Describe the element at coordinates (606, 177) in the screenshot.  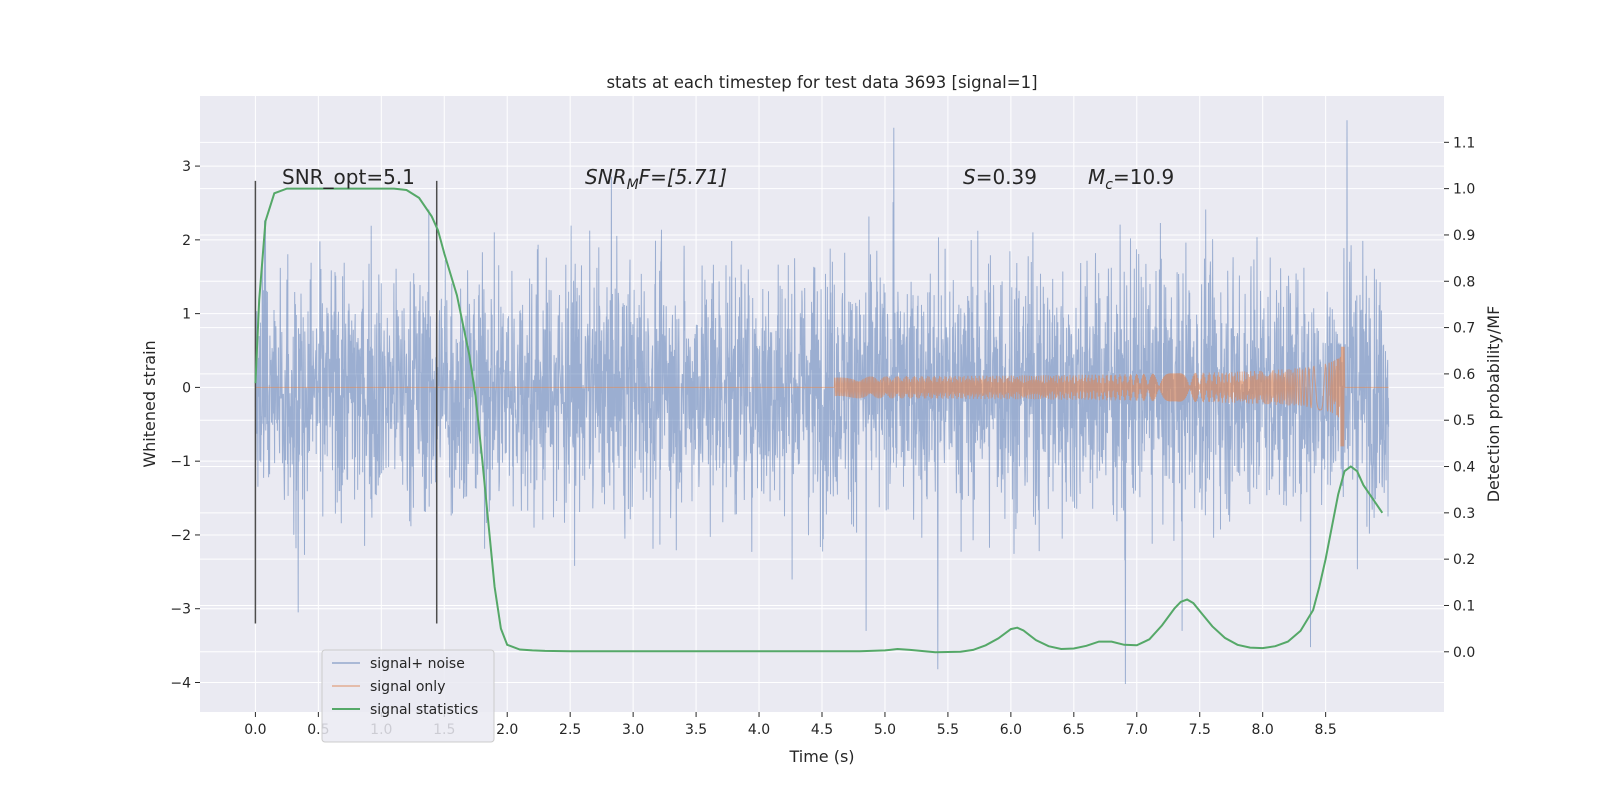
I see `annotation-snr-mf-symbol: SNR` at that location.